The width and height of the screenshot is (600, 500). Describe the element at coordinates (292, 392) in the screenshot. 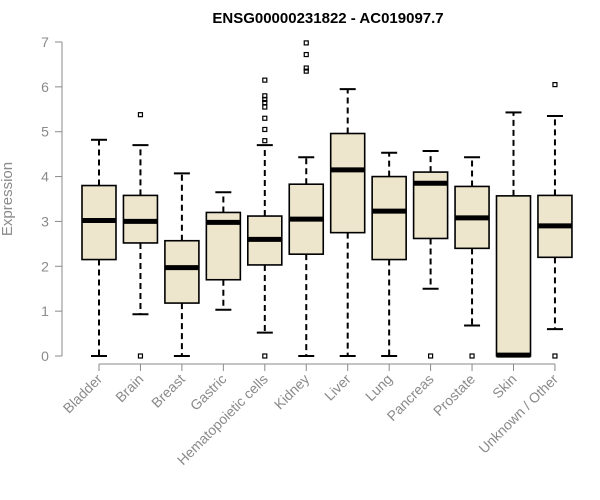

I see `x-tick-label: Kidney` at that location.